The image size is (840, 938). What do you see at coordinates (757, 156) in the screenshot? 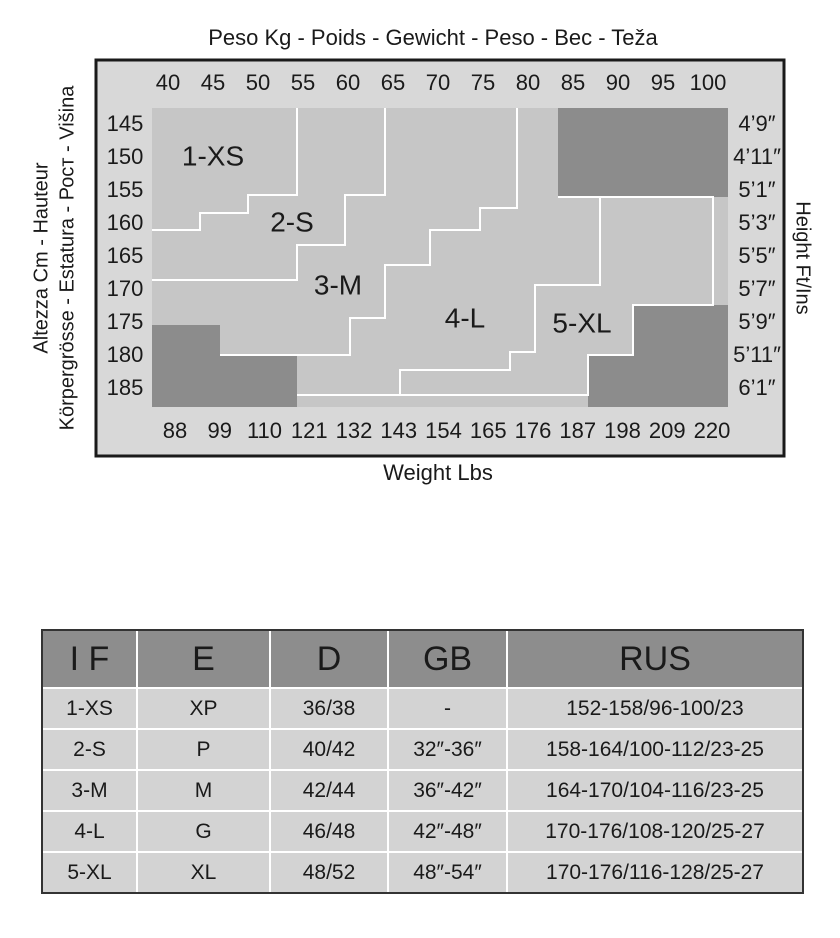
I see `ft-label: 4’11″` at bounding box center [757, 156].